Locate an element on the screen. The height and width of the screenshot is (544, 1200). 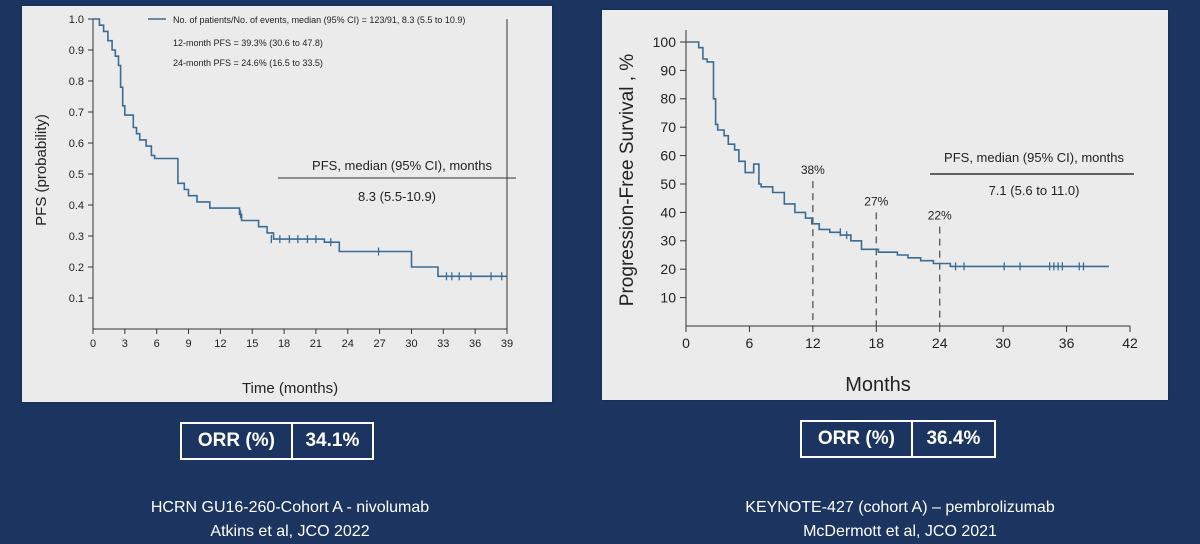
y-tick-label: 70 is located at coordinates (668, 127).